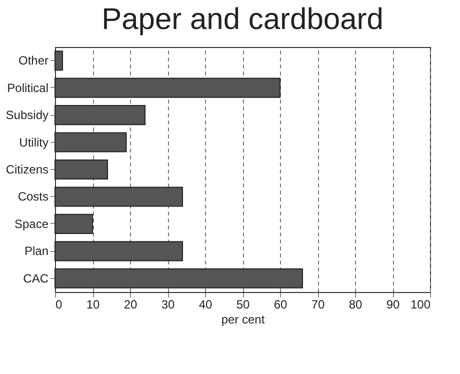 This screenshot has height=374, width=460. I want to click on x-tick-label: 100, so click(420, 305).